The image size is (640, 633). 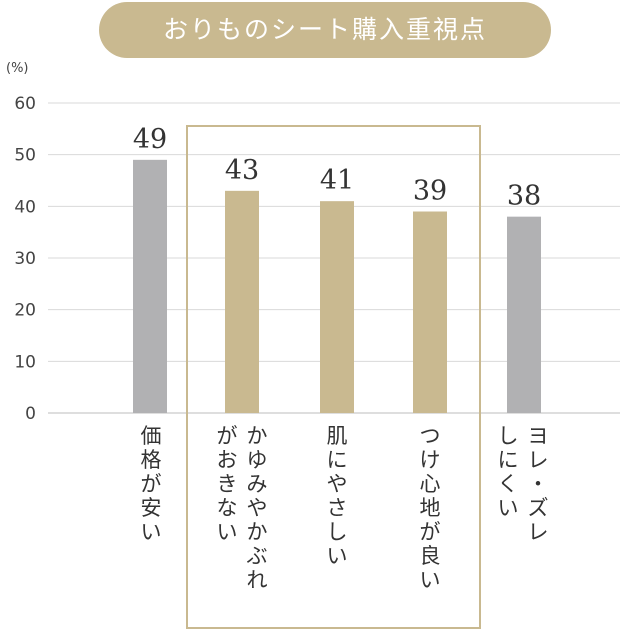 What do you see at coordinates (337, 496) in the screenshot?
I see `category-label: 肌にやさしい` at bounding box center [337, 496].